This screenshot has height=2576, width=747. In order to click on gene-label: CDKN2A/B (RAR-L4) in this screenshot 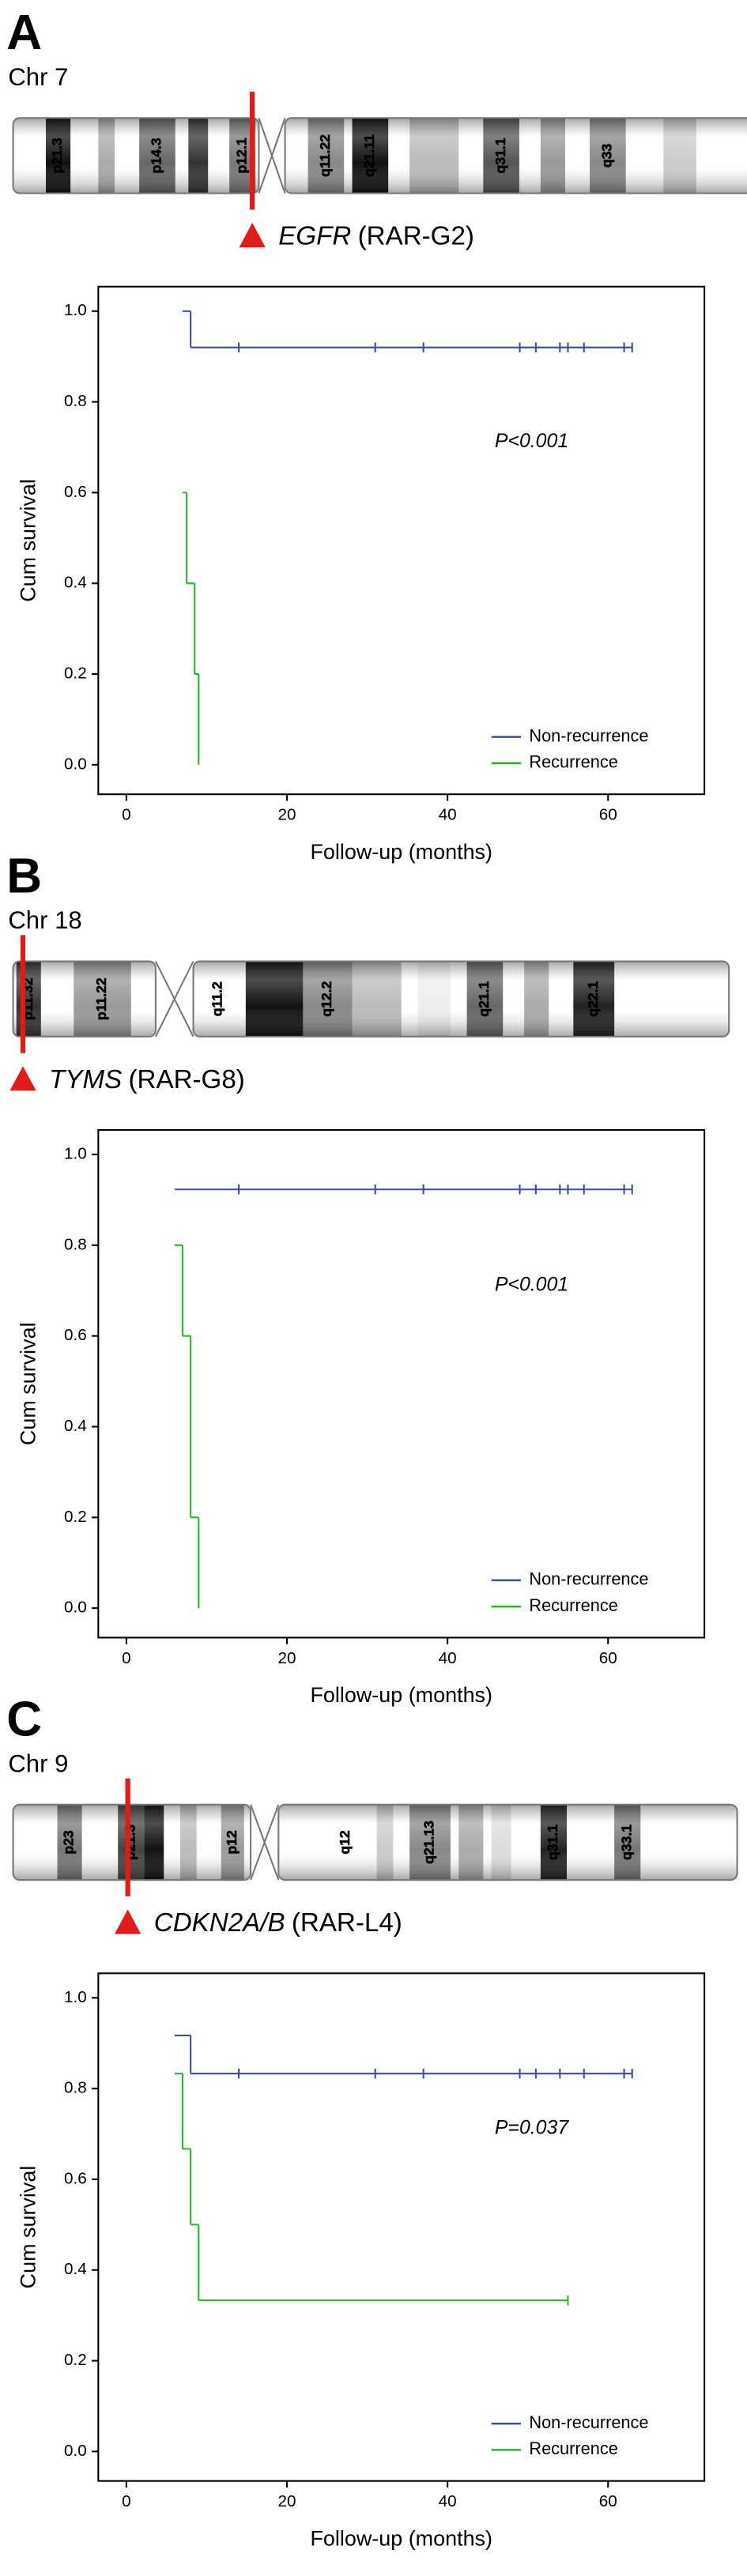, I will do `click(278, 1923)`.